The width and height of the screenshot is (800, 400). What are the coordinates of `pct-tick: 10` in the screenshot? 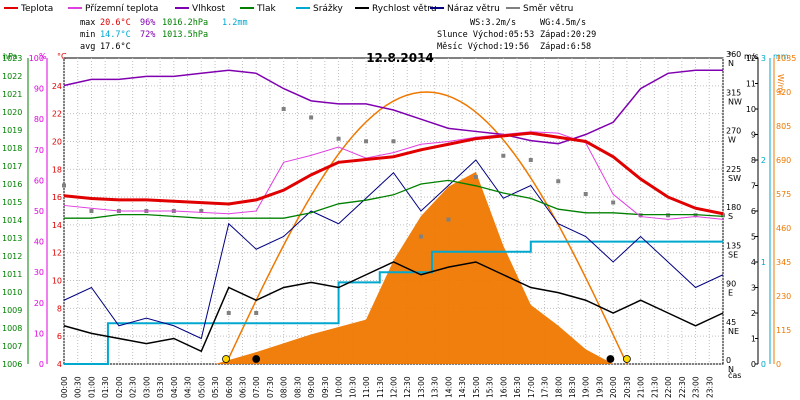 It's located at (39, 333).